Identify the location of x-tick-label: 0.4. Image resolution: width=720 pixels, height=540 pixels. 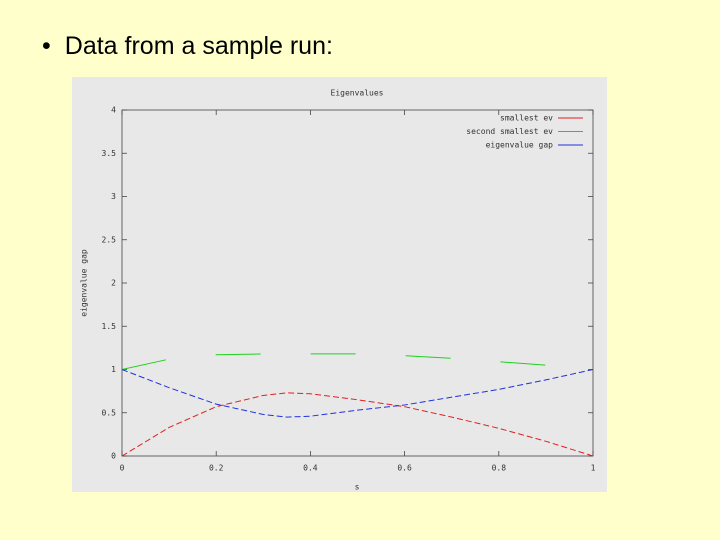
(310, 468).